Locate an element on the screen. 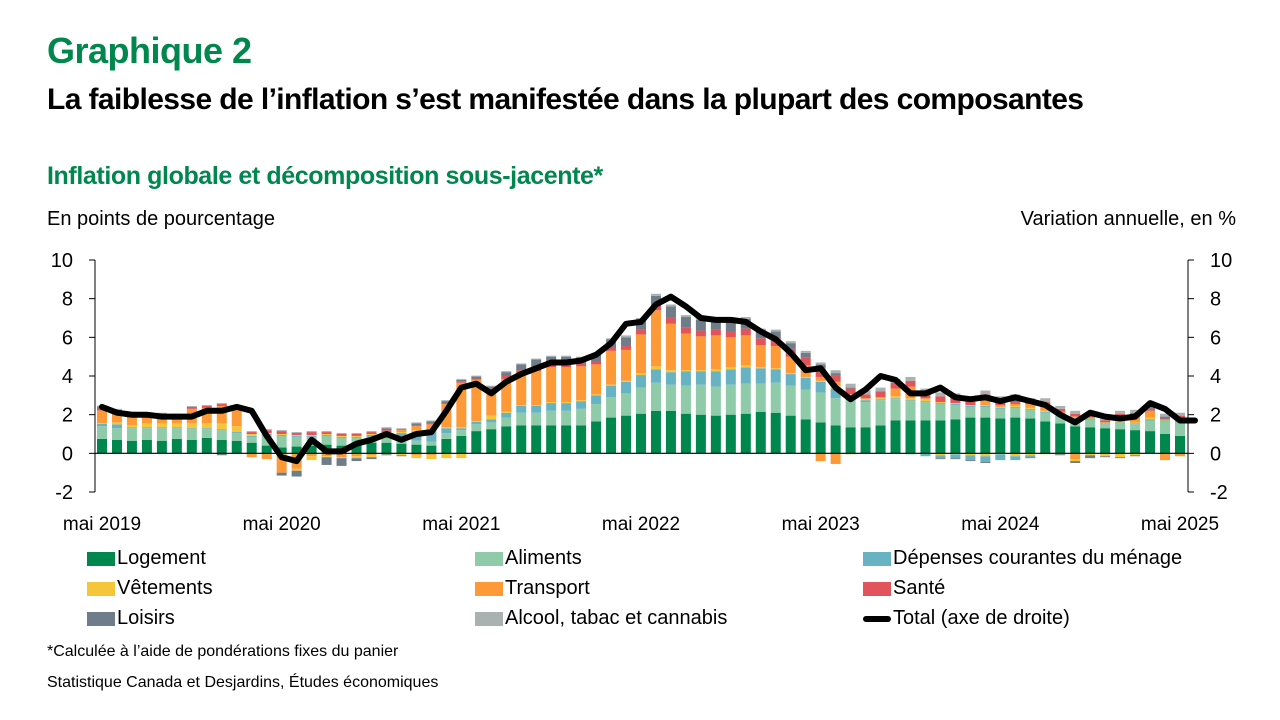  left-tick-label: 4 is located at coordinates (67, 377).